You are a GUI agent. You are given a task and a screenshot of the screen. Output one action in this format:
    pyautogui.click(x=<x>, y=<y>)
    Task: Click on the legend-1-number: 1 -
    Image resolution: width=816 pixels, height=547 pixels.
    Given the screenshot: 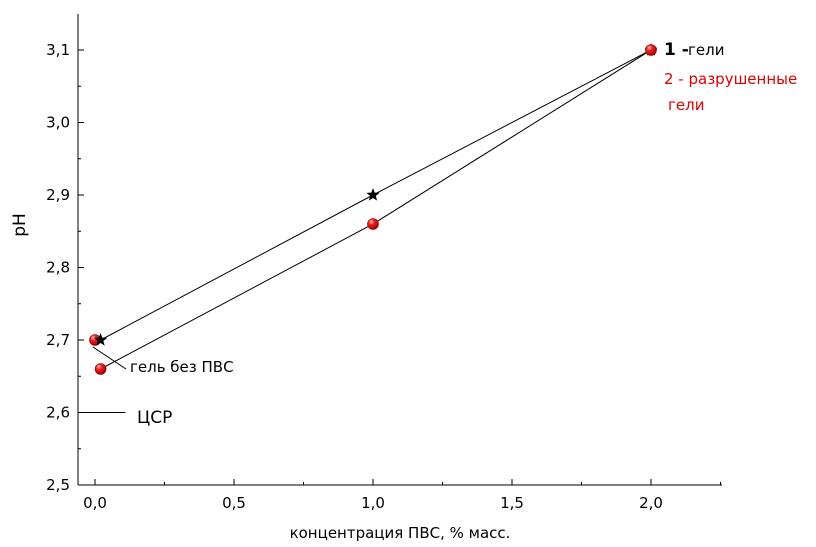 What is the action you would take?
    pyautogui.click(x=676, y=50)
    